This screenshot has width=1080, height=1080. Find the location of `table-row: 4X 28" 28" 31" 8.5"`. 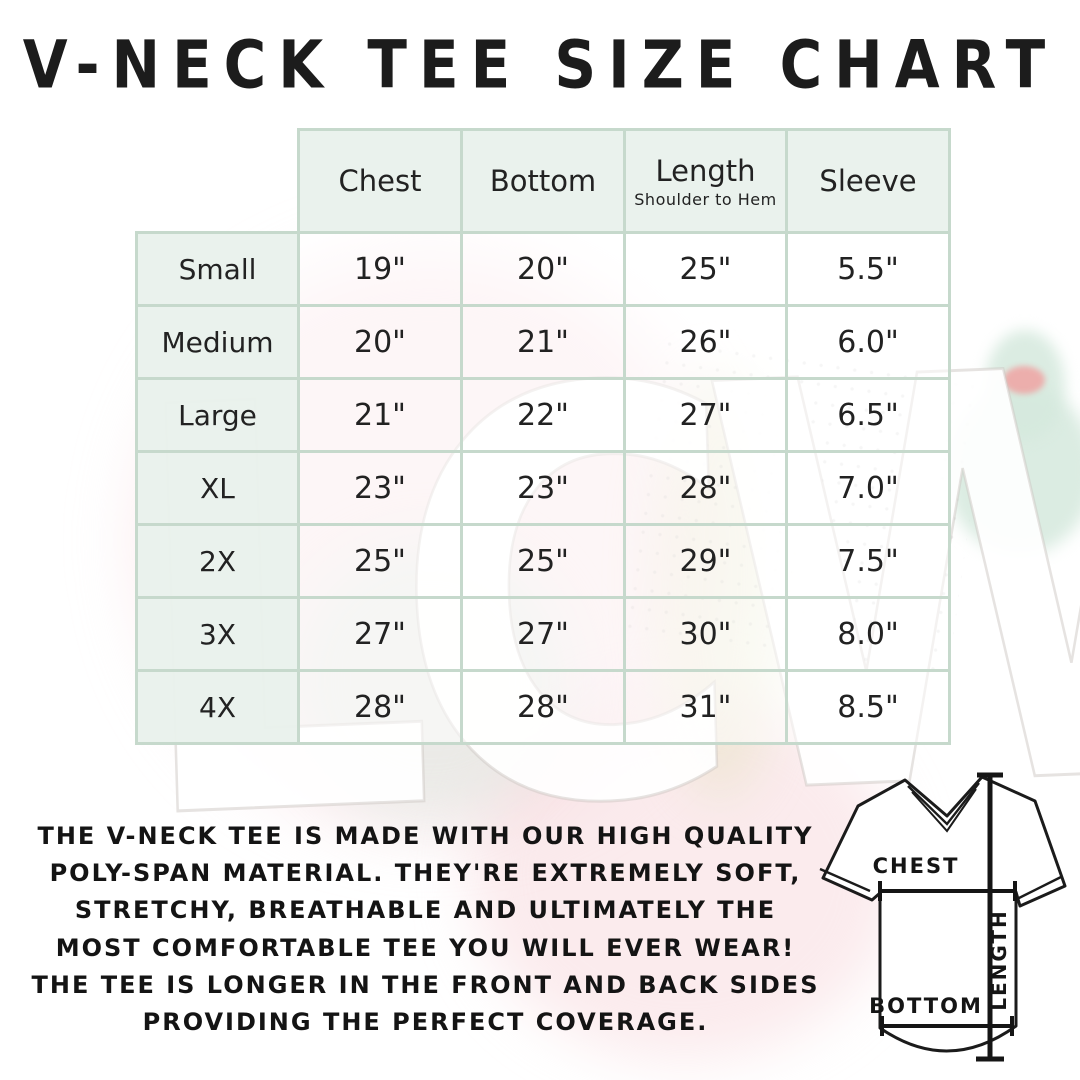

table-row: 4X 28" 28" 31" 8.5" is located at coordinates (543, 707).